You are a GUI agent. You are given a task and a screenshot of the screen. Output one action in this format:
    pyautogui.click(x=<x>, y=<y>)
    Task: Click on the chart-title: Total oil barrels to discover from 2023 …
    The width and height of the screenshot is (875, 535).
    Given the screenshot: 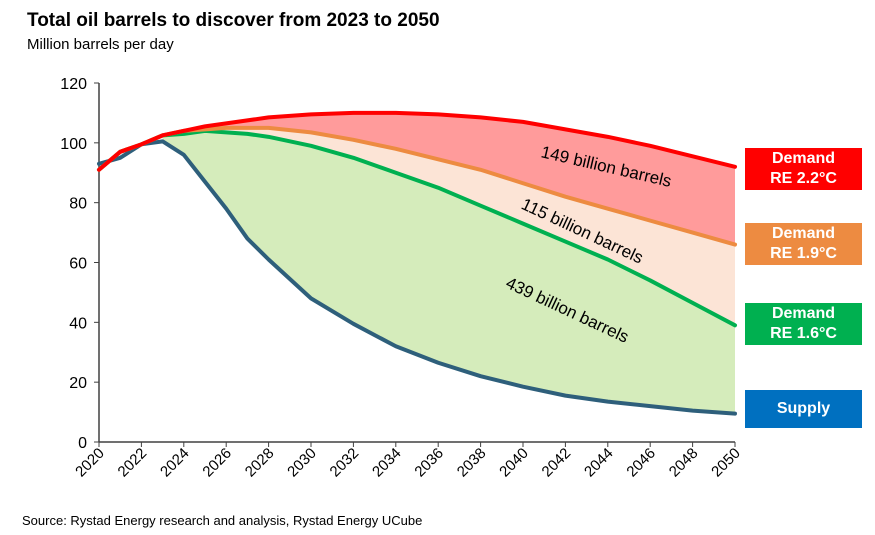 What is the action you would take?
    pyautogui.click(x=233, y=20)
    